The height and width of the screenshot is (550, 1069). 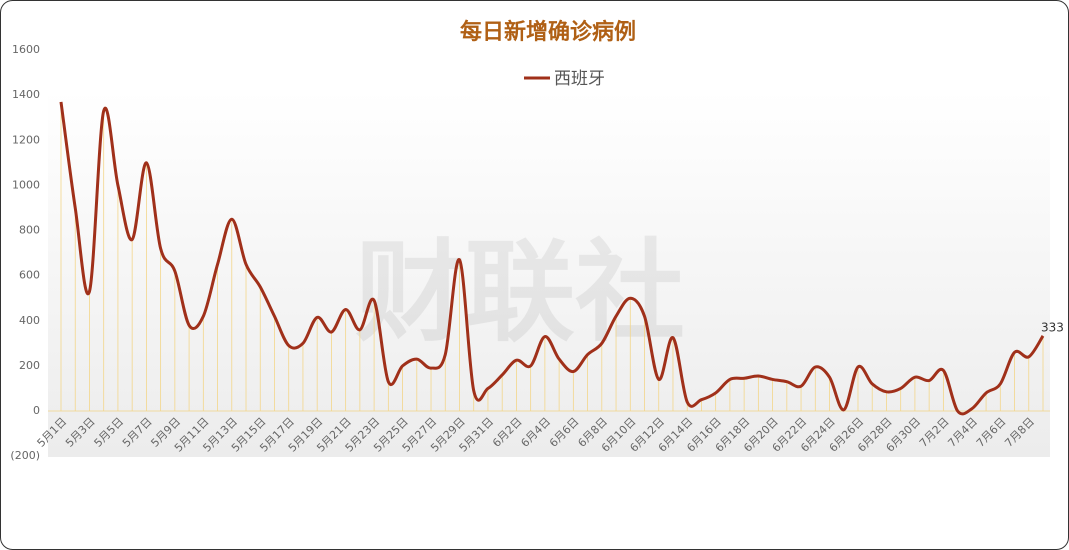 I want to click on y-tick-label: 800, so click(x=29, y=230).